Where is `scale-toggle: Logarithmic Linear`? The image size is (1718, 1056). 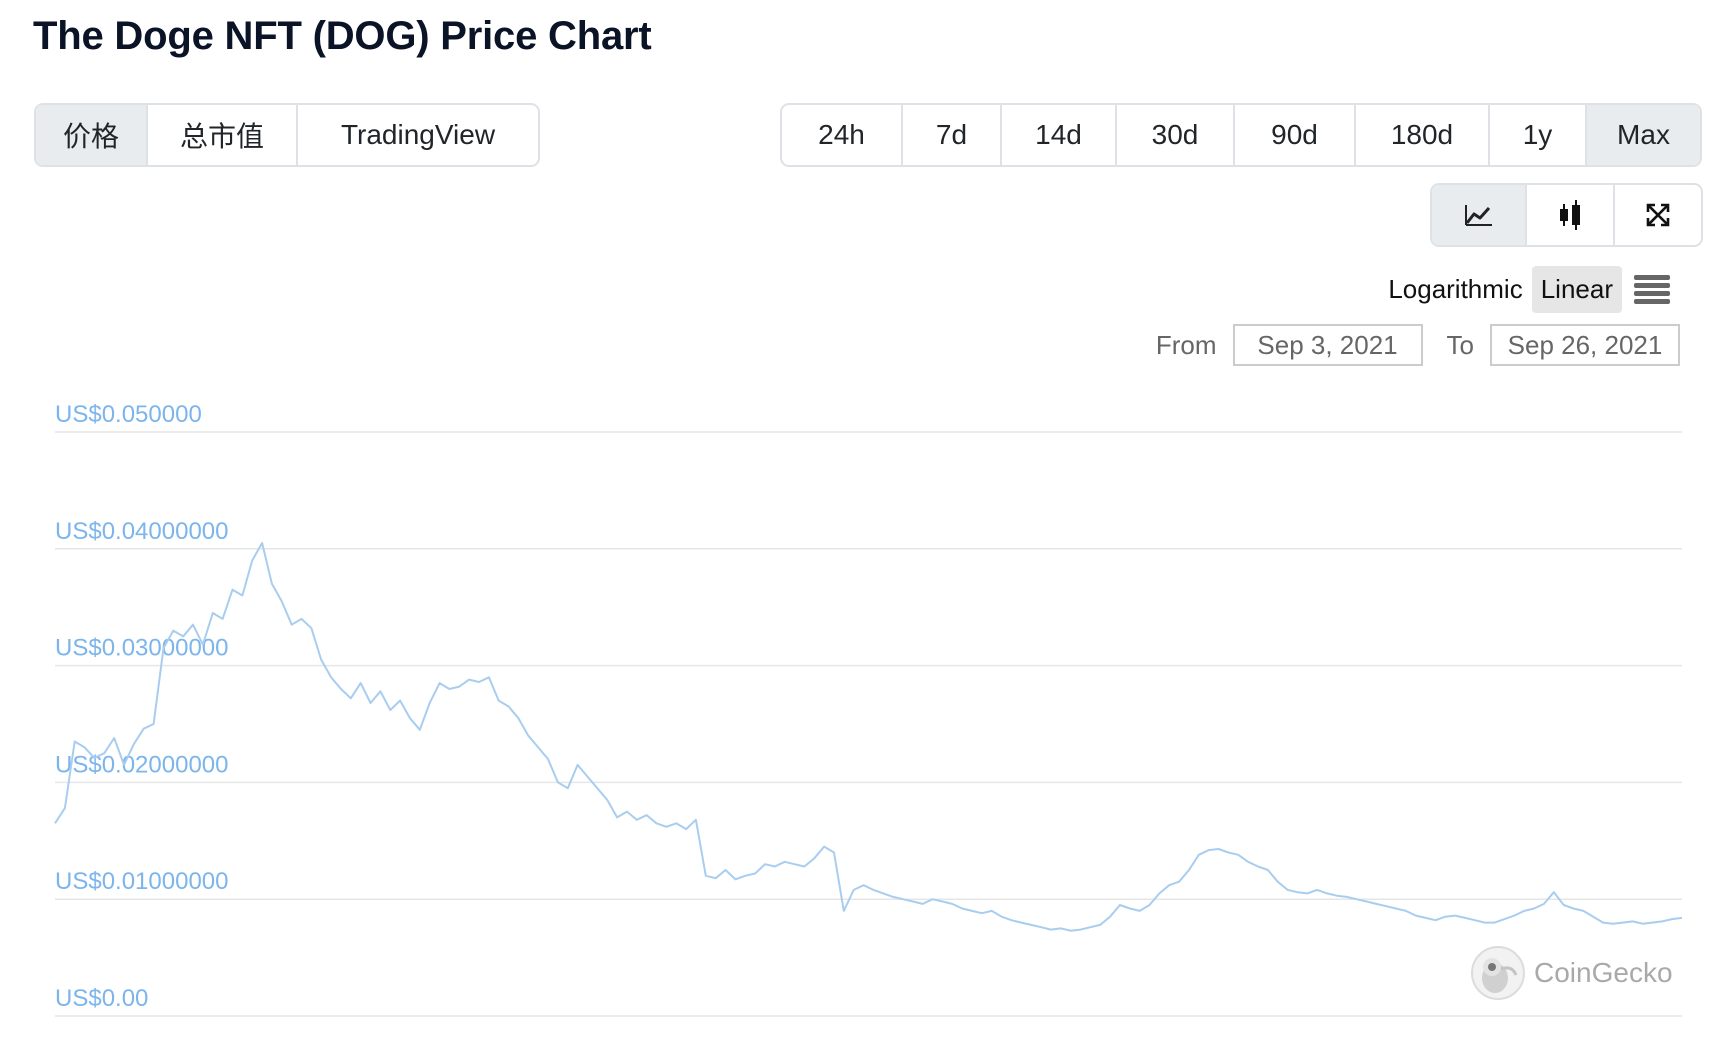
scale-toggle: Logarithmic Linear is located at coordinates (1524, 289).